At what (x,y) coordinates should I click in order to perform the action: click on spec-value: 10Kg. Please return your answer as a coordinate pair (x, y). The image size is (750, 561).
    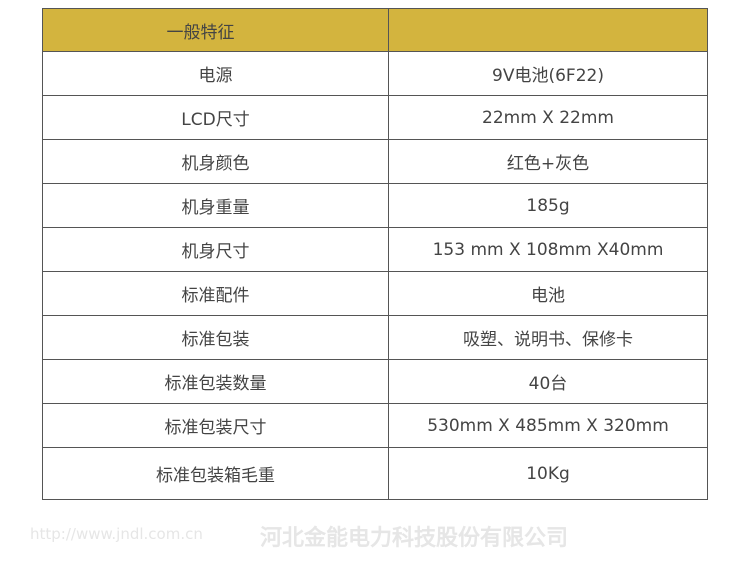
    Looking at the image, I should click on (548, 473).